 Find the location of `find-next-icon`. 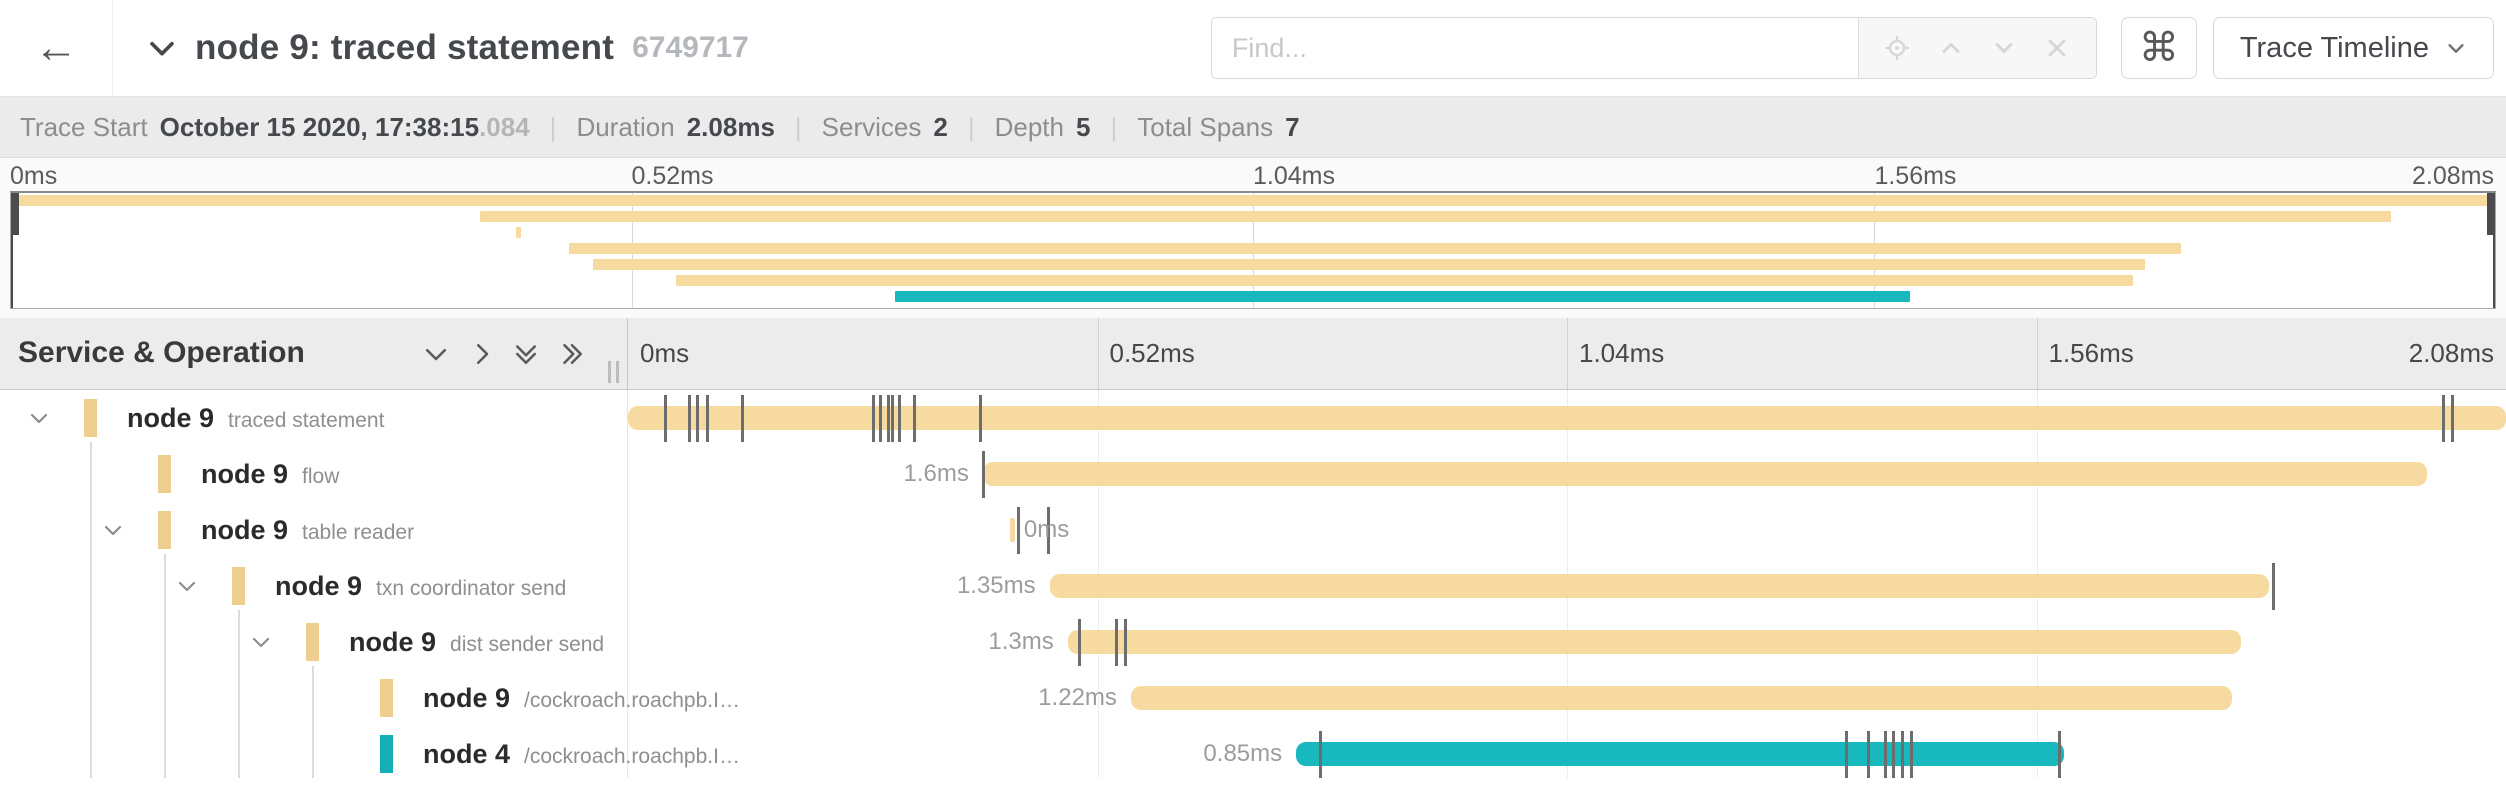

find-next-icon is located at coordinates (2004, 48).